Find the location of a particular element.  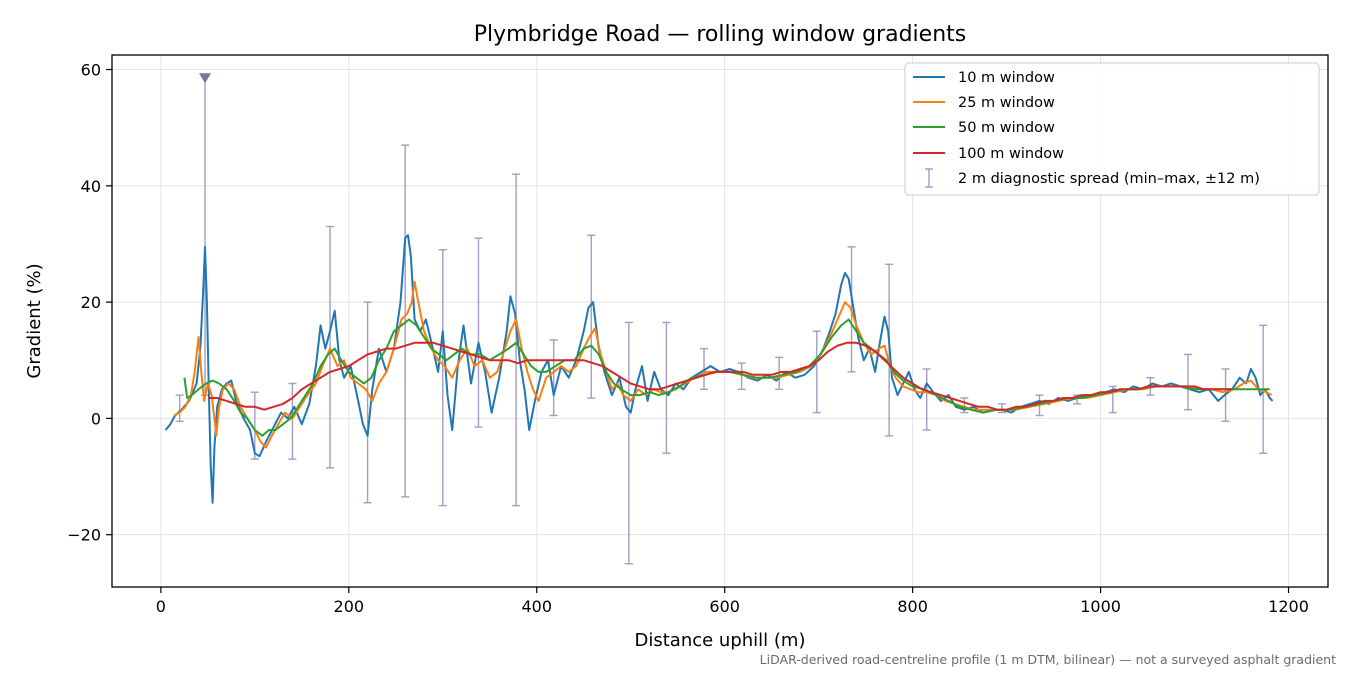

legend-label: 10 m window is located at coordinates (1006, 78).